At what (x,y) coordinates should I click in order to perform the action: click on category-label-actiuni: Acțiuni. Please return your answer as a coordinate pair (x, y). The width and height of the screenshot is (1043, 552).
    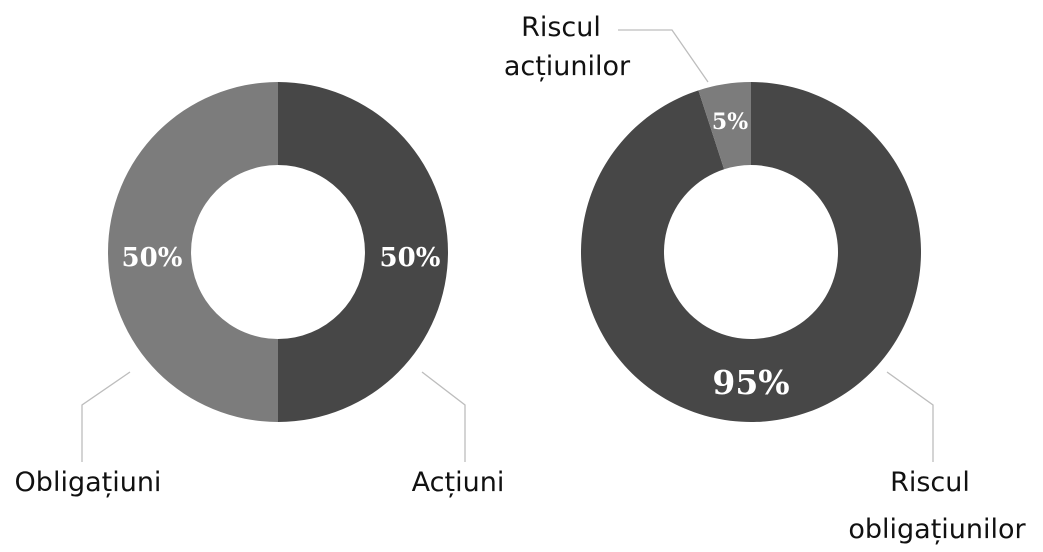
    Looking at the image, I should click on (458, 482).